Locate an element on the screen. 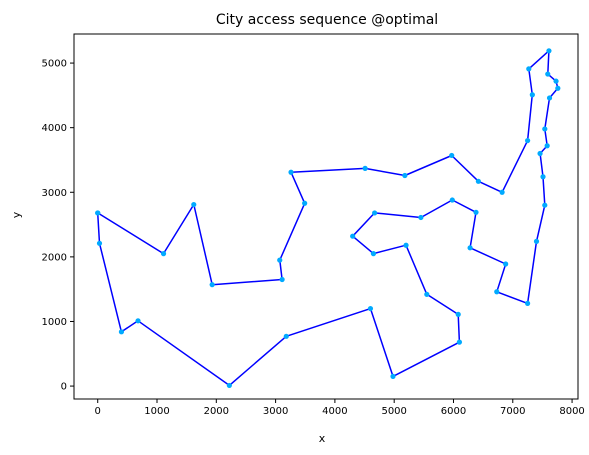  x-axis-label: x is located at coordinates (322, 438).